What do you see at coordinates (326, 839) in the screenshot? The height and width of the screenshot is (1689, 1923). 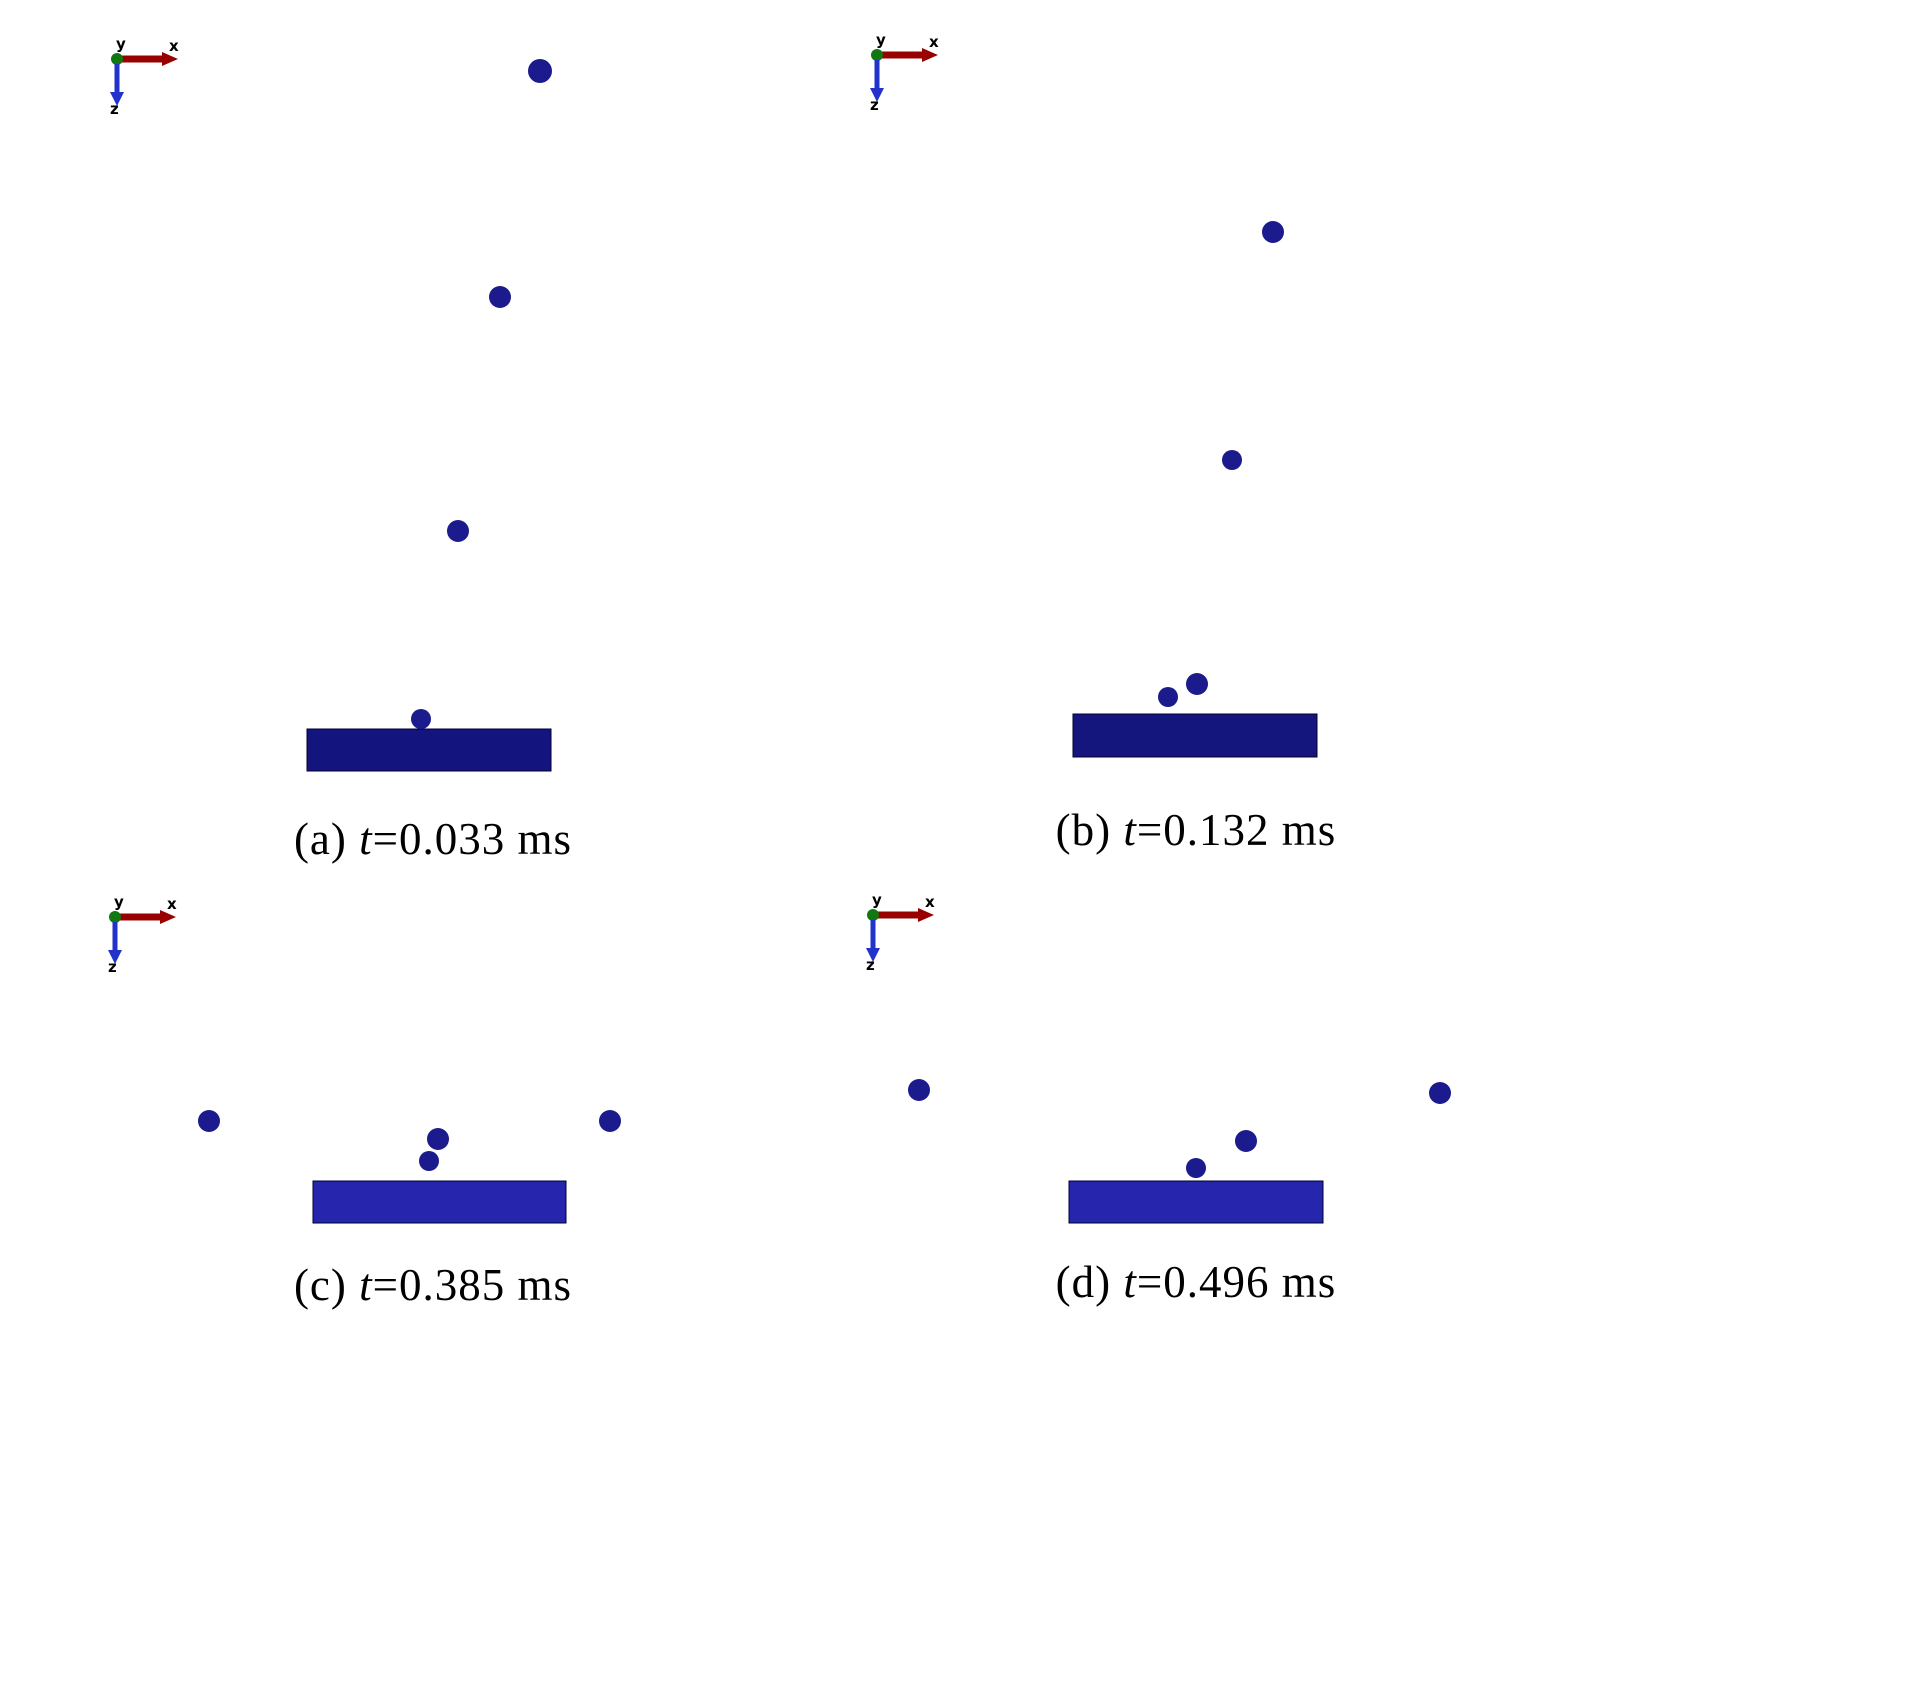 I see `caption-index: (a)` at bounding box center [326, 839].